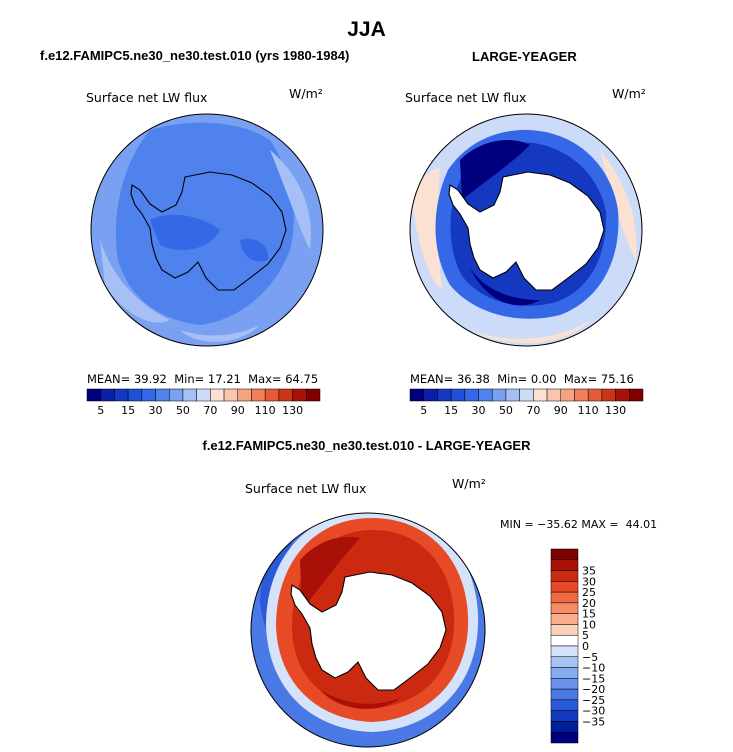 Image resolution: width=733 pixels, height=752 pixels. What do you see at coordinates (590, 657) in the screenshot?
I see `panel3-colorbar-tick-8: −5` at bounding box center [590, 657].